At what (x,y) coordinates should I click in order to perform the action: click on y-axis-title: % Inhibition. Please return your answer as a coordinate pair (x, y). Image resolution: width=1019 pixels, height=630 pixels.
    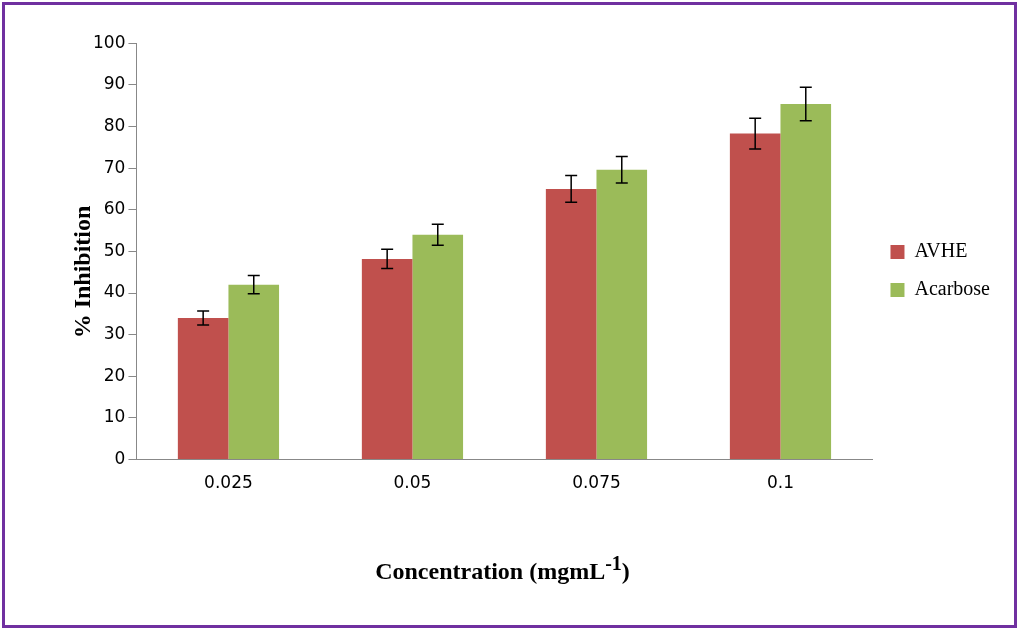
    Looking at the image, I should click on (82, 272).